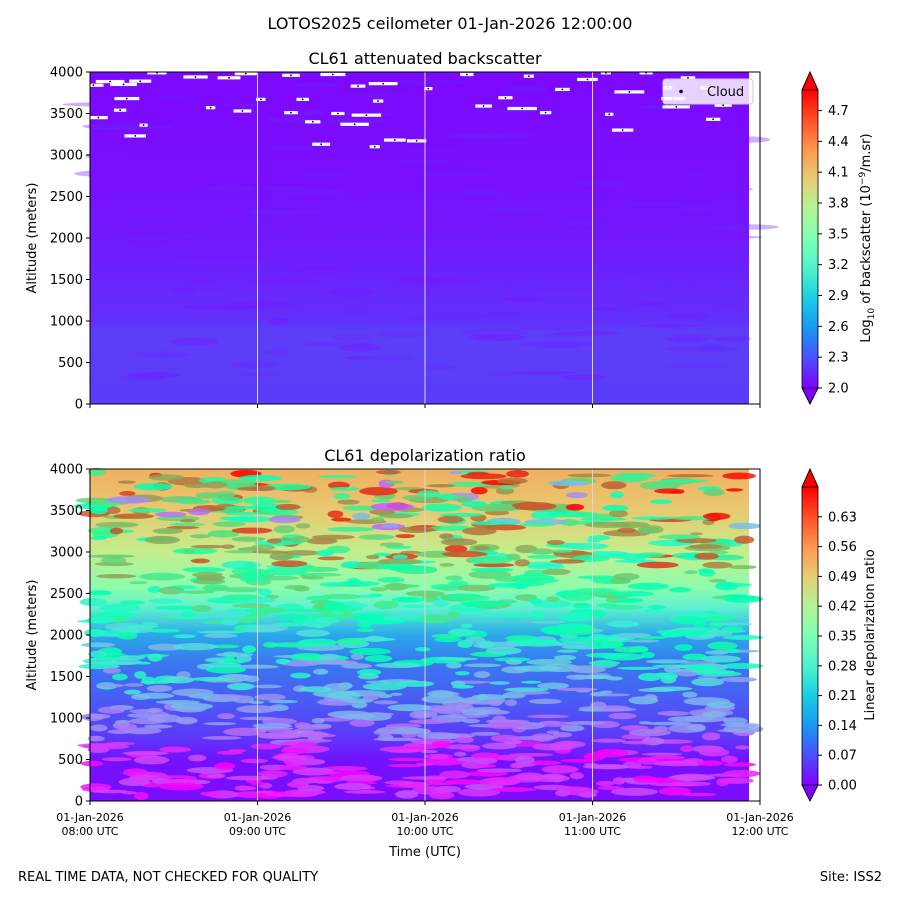  I want to click on top-colorbar-label: Log10 of backscatter (10−9/m.sr), so click(867, 237).